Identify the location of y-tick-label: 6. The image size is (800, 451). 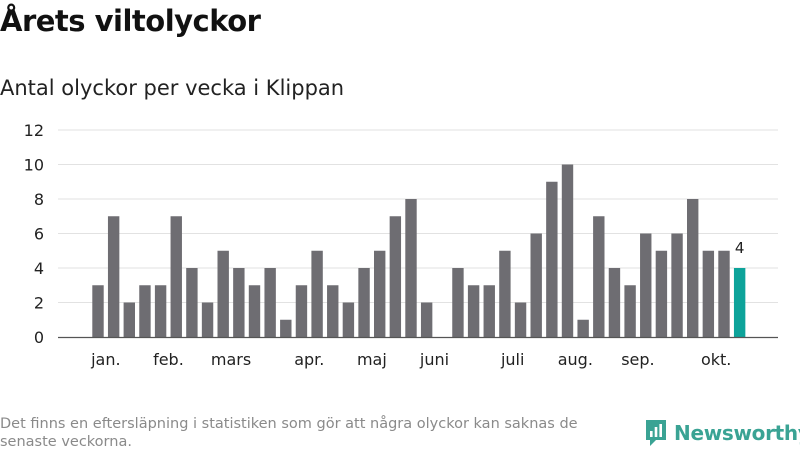
(39, 234).